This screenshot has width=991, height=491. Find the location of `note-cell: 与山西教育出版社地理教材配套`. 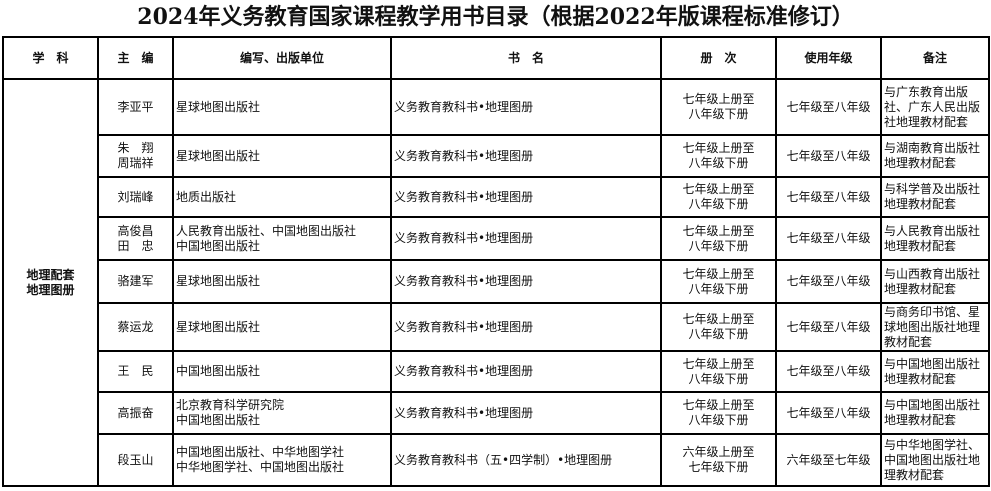

note-cell: 与山西教育出版社地理教材配套 is located at coordinates (935, 281).